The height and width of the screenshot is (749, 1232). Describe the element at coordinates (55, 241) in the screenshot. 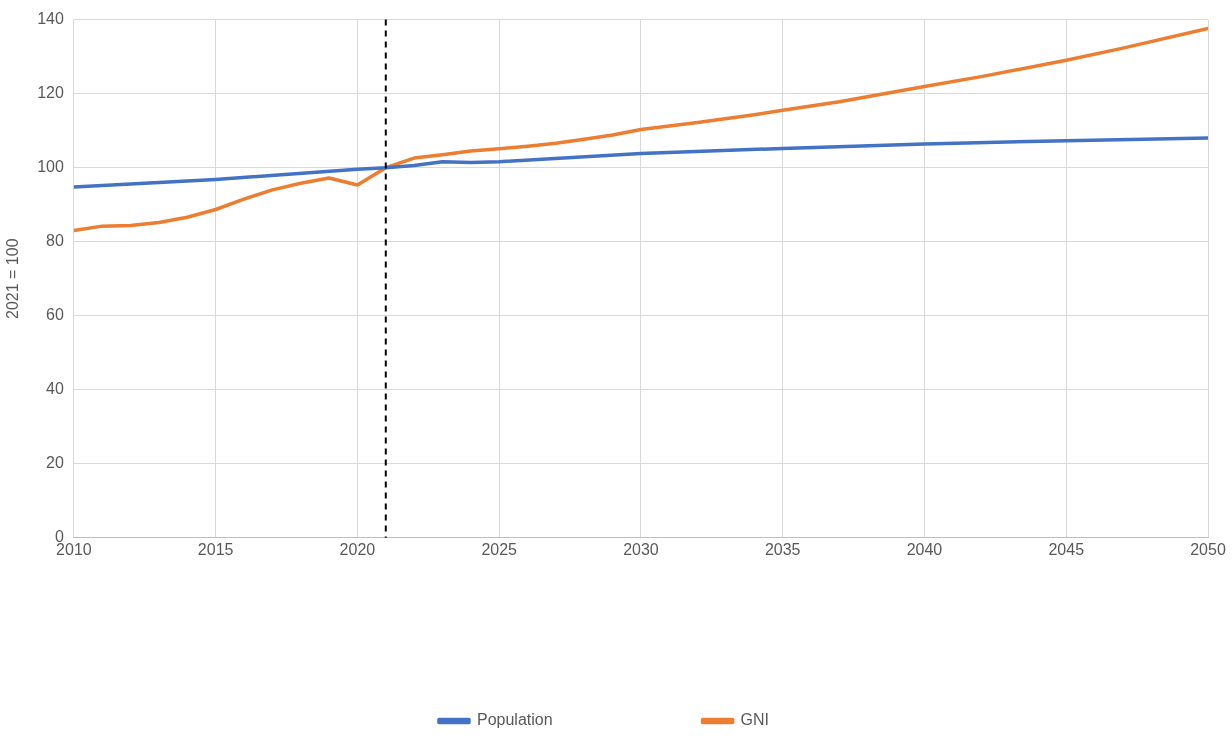

I see `y-tick-label: 80` at that location.